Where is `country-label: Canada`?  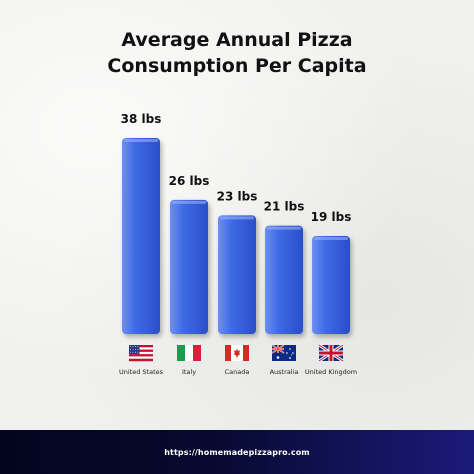
country-label: Canada is located at coordinates (237, 372).